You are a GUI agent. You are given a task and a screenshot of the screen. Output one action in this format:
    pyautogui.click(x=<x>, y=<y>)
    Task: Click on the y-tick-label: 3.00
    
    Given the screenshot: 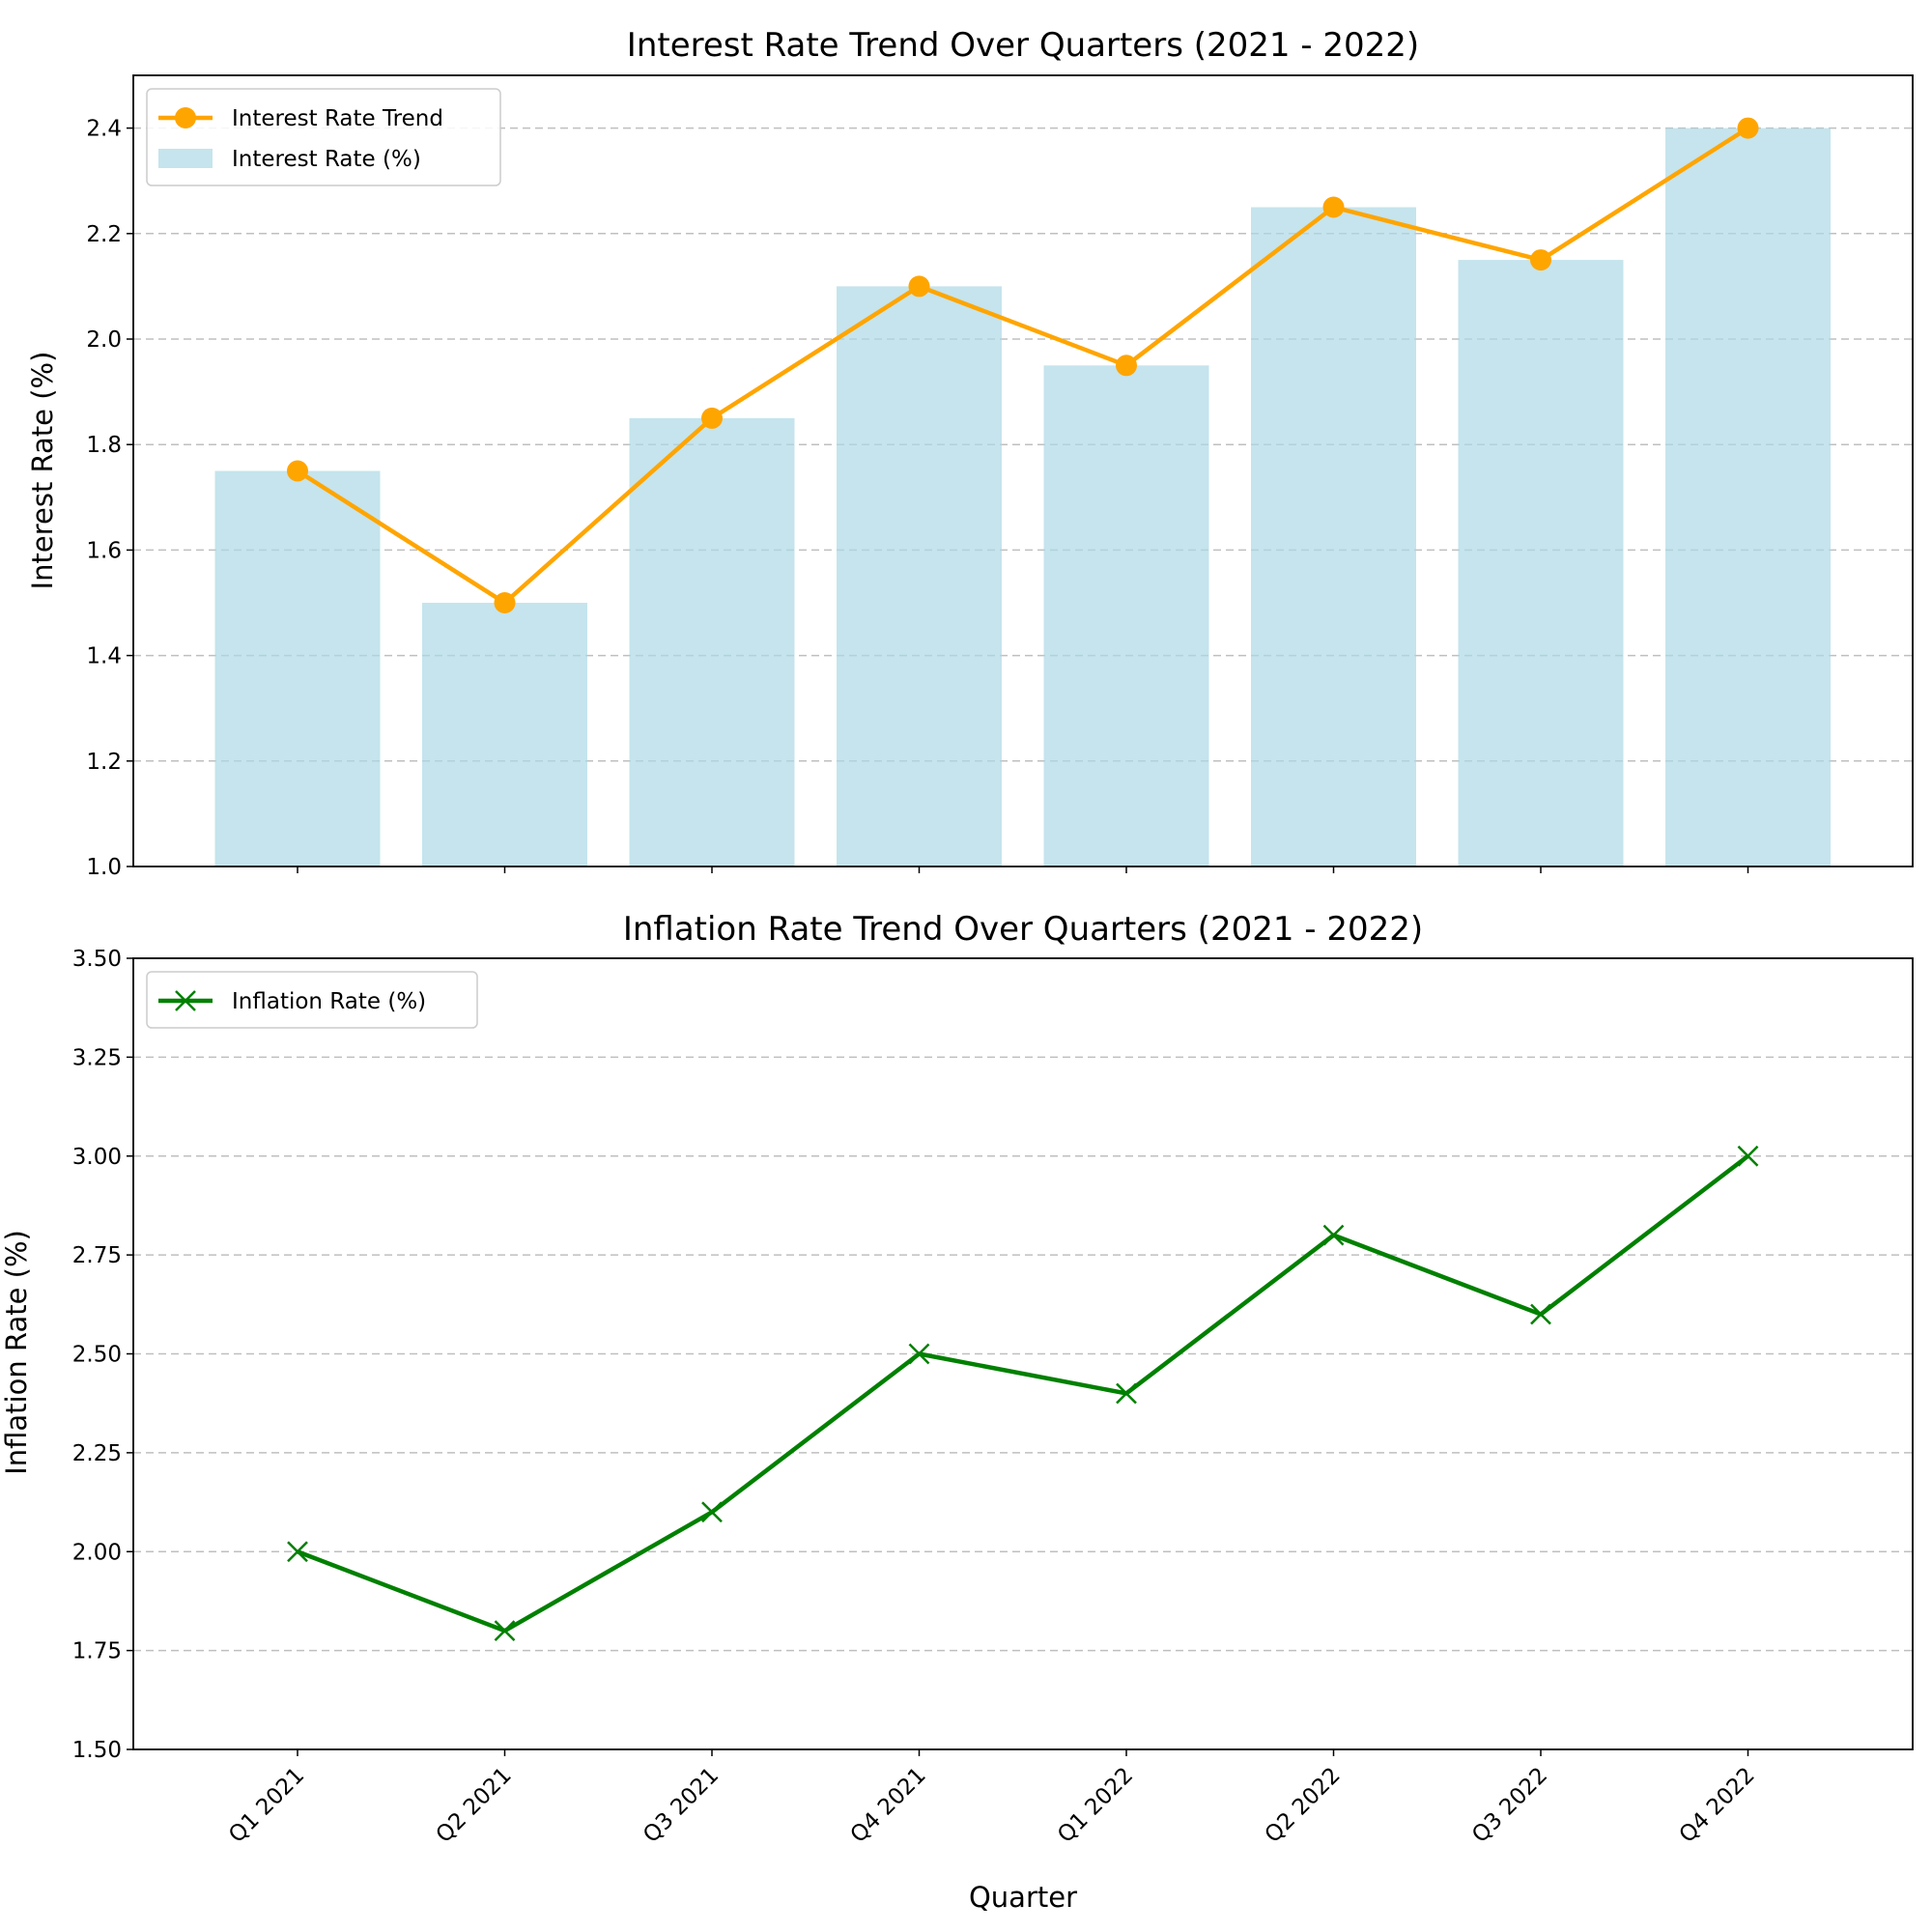 What is the action you would take?
    pyautogui.click(x=97, y=1157)
    